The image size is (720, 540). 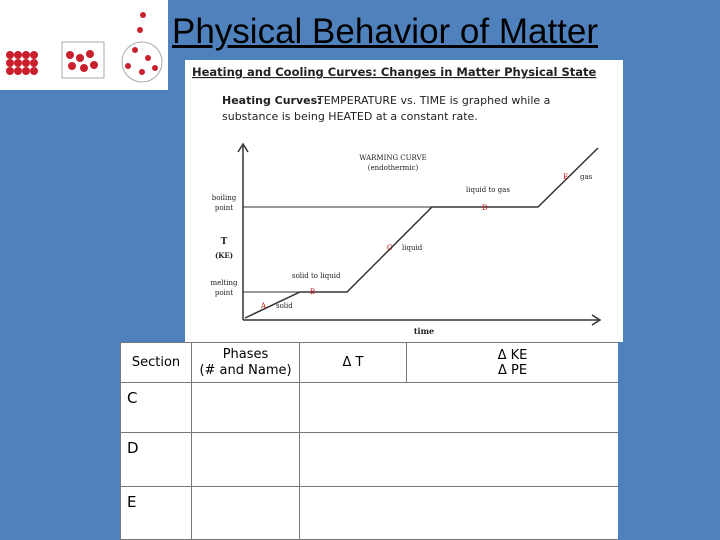 What do you see at coordinates (393, 168) in the screenshot?
I see `graph-subtitle: (endothermic)` at bounding box center [393, 168].